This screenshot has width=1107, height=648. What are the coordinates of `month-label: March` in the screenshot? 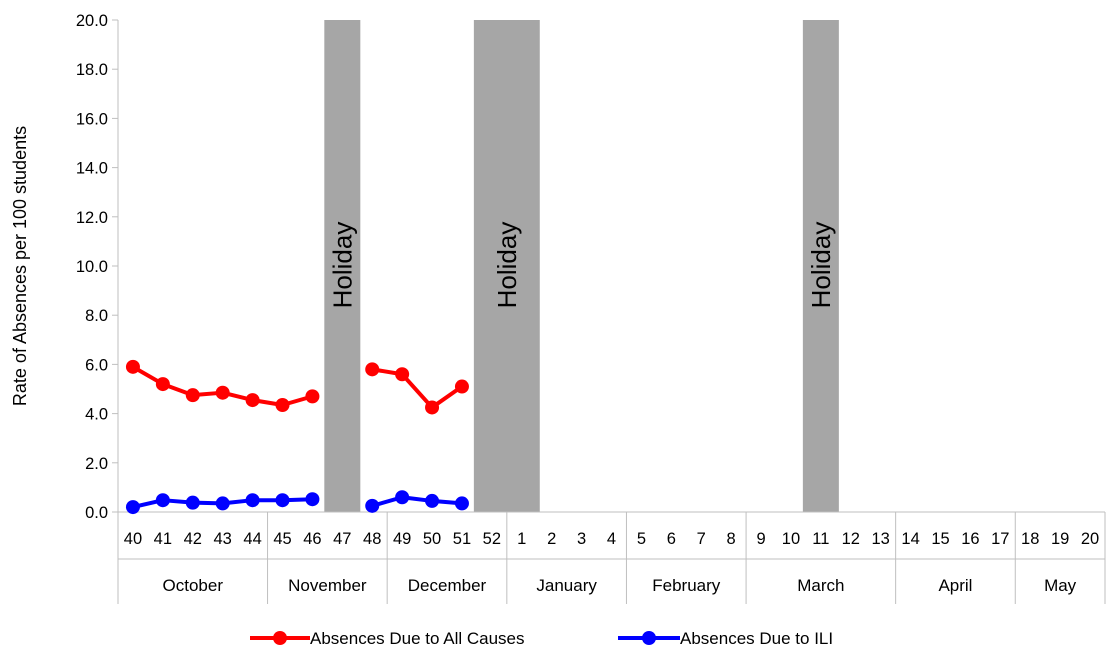 It's located at (820, 585).